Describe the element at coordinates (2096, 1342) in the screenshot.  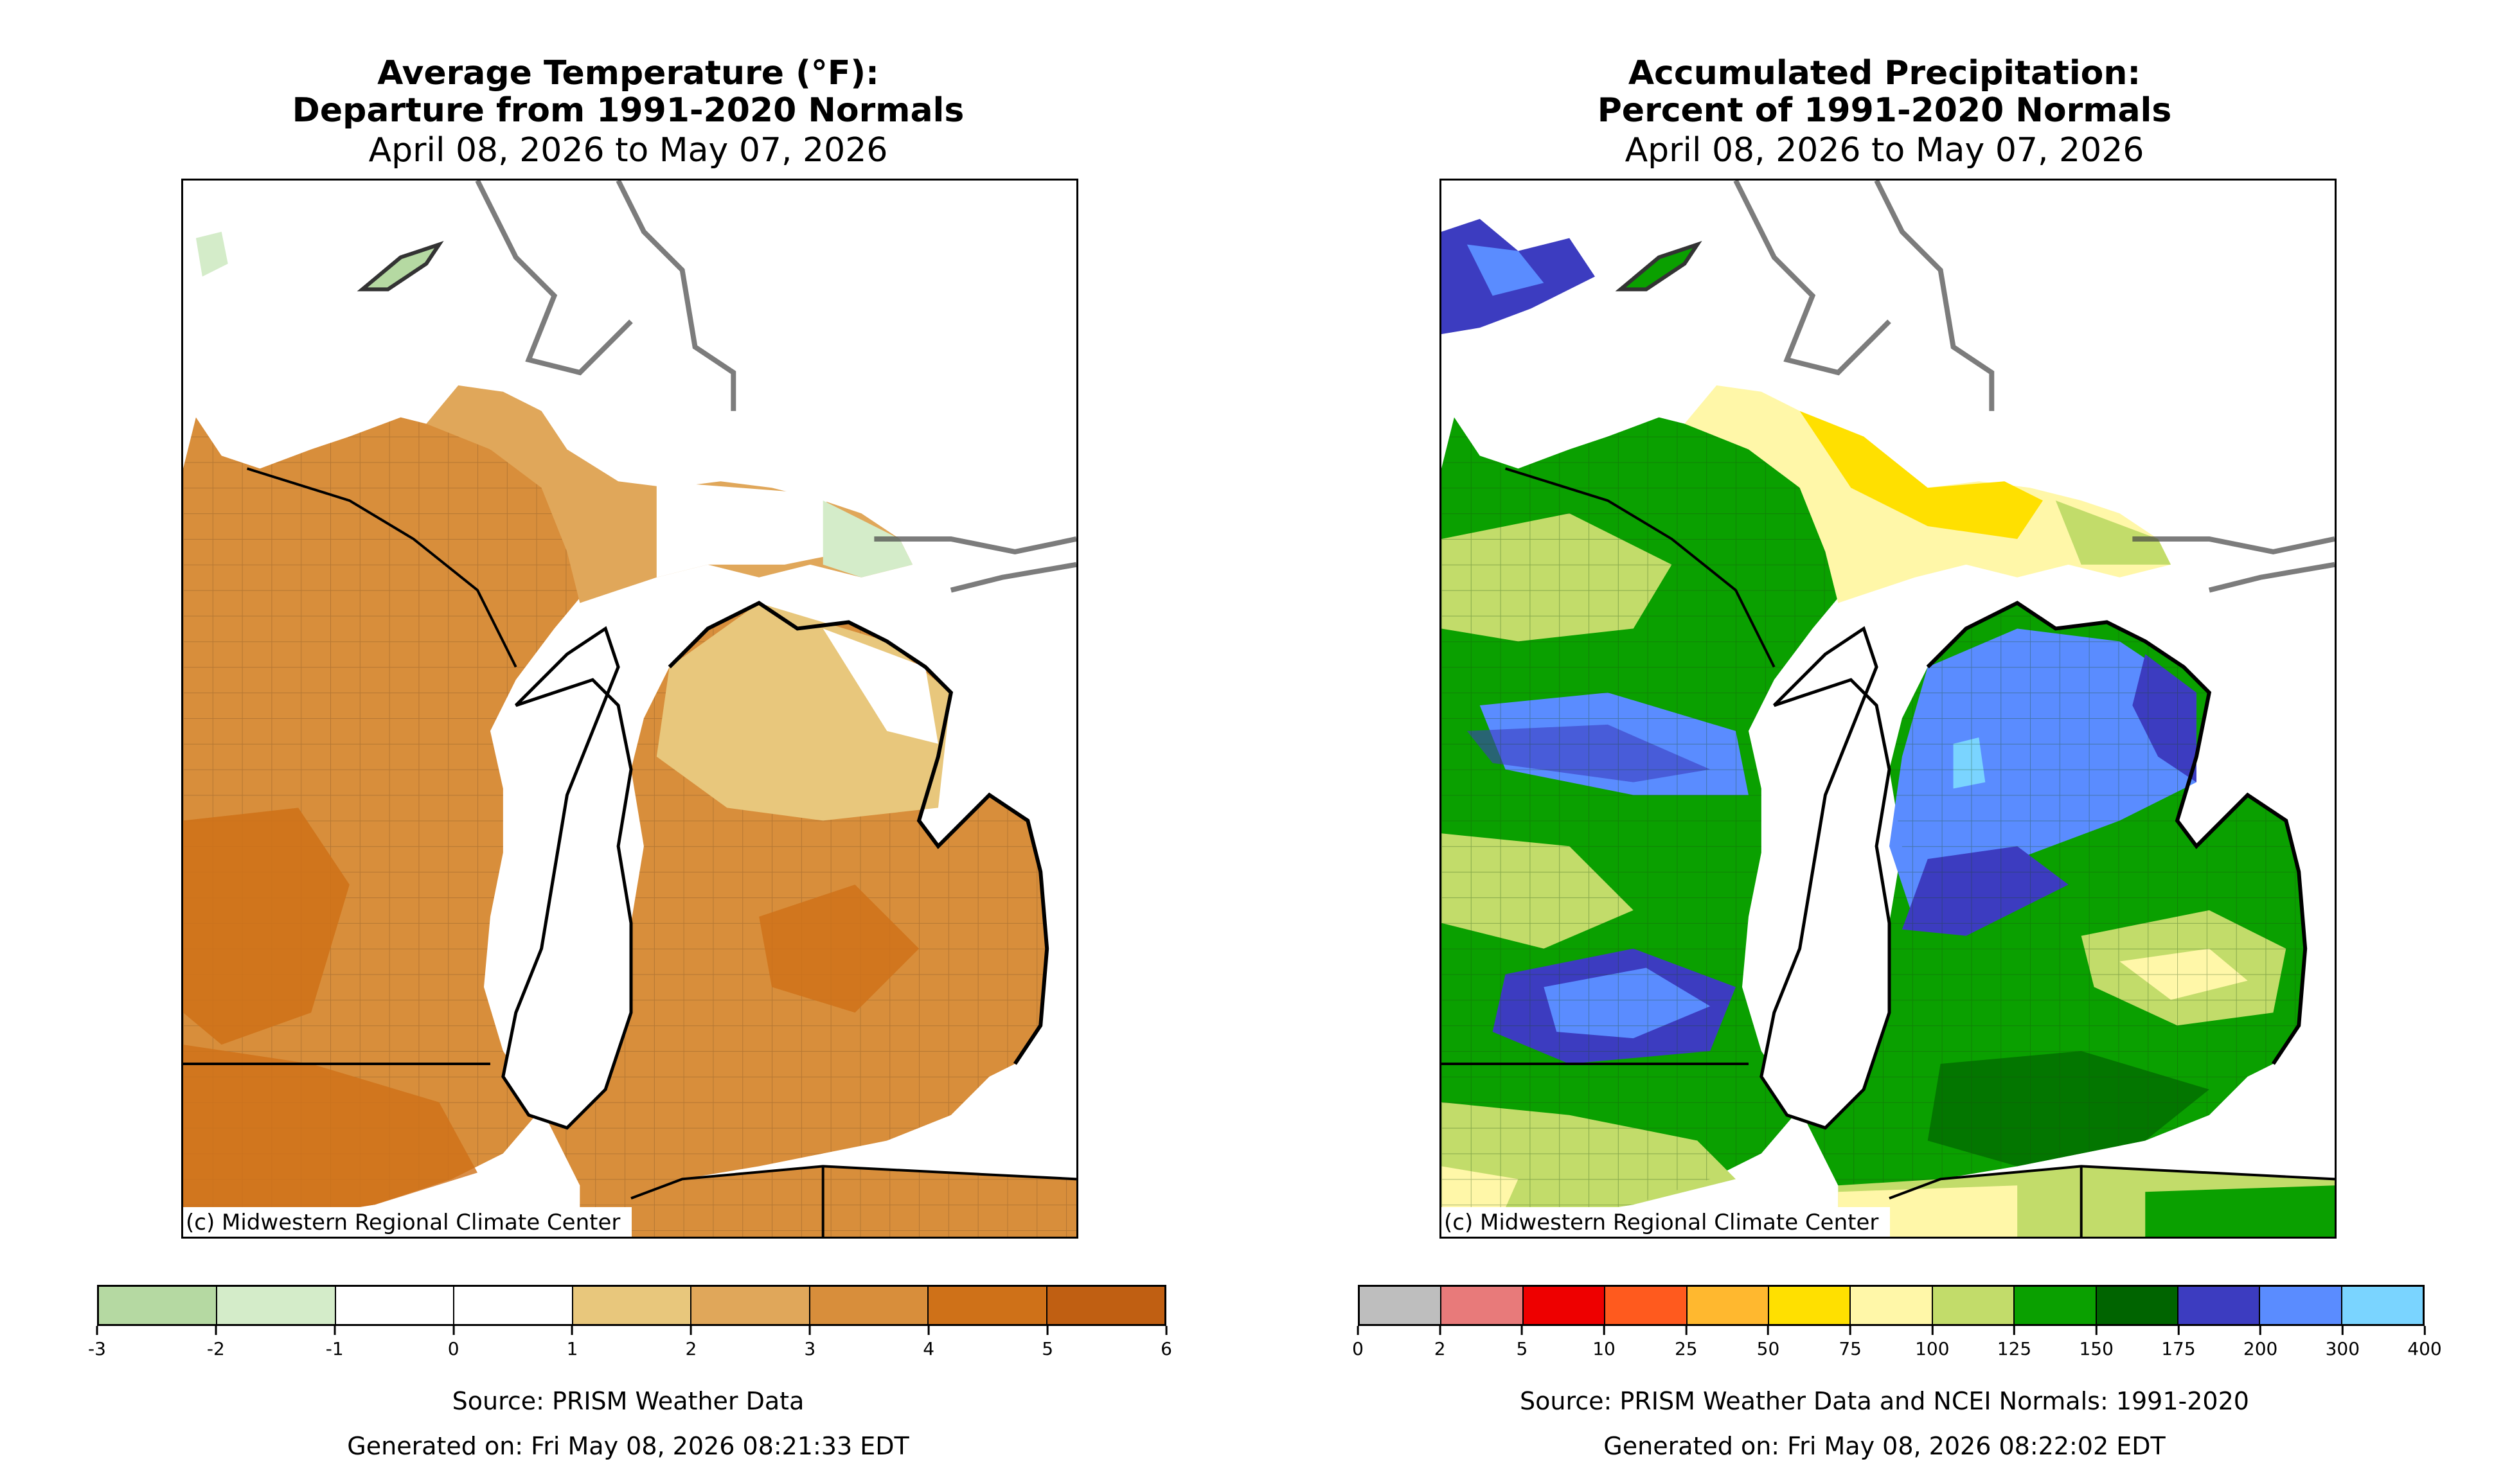
I see `precipitation-colorbar-tick-label: 150` at that location.